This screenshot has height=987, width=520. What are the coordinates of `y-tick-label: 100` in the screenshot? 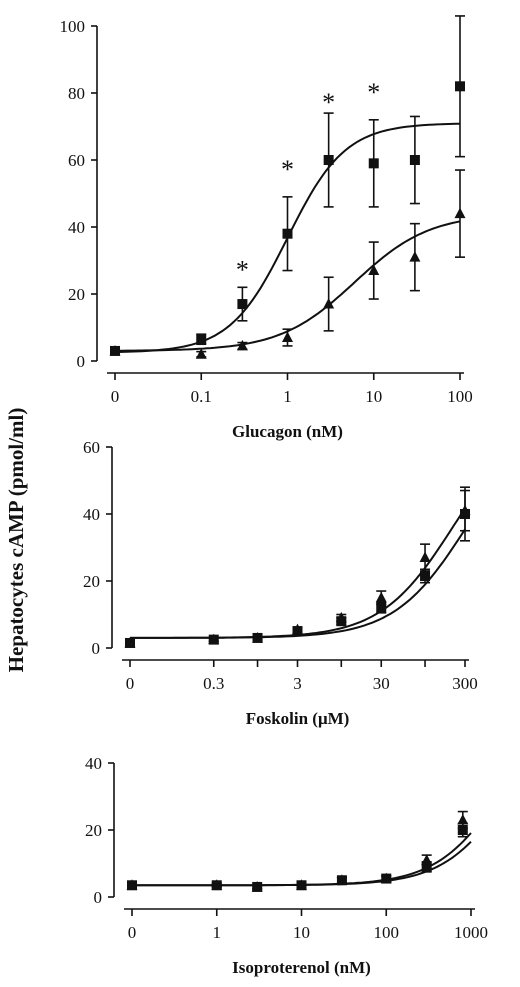 It's located at (73, 26).